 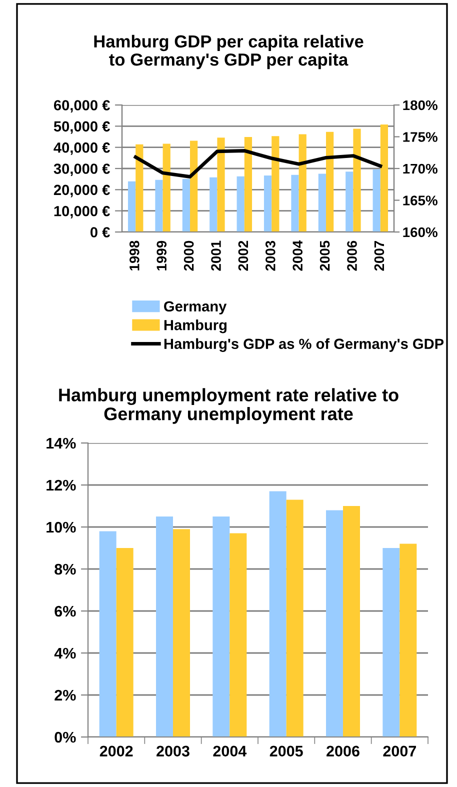 What do you see at coordinates (420, 105) in the screenshot?
I see `y2-tick-label: 180%` at bounding box center [420, 105].